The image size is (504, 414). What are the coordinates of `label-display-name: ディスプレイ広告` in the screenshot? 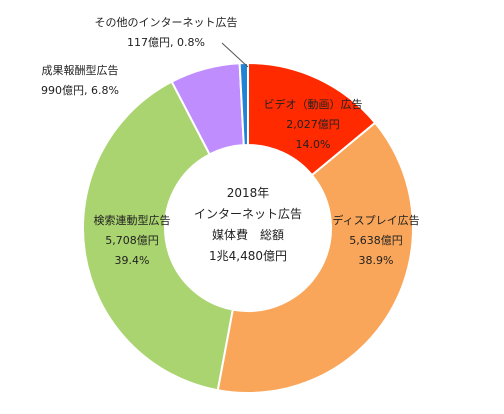 It's located at (375, 220).